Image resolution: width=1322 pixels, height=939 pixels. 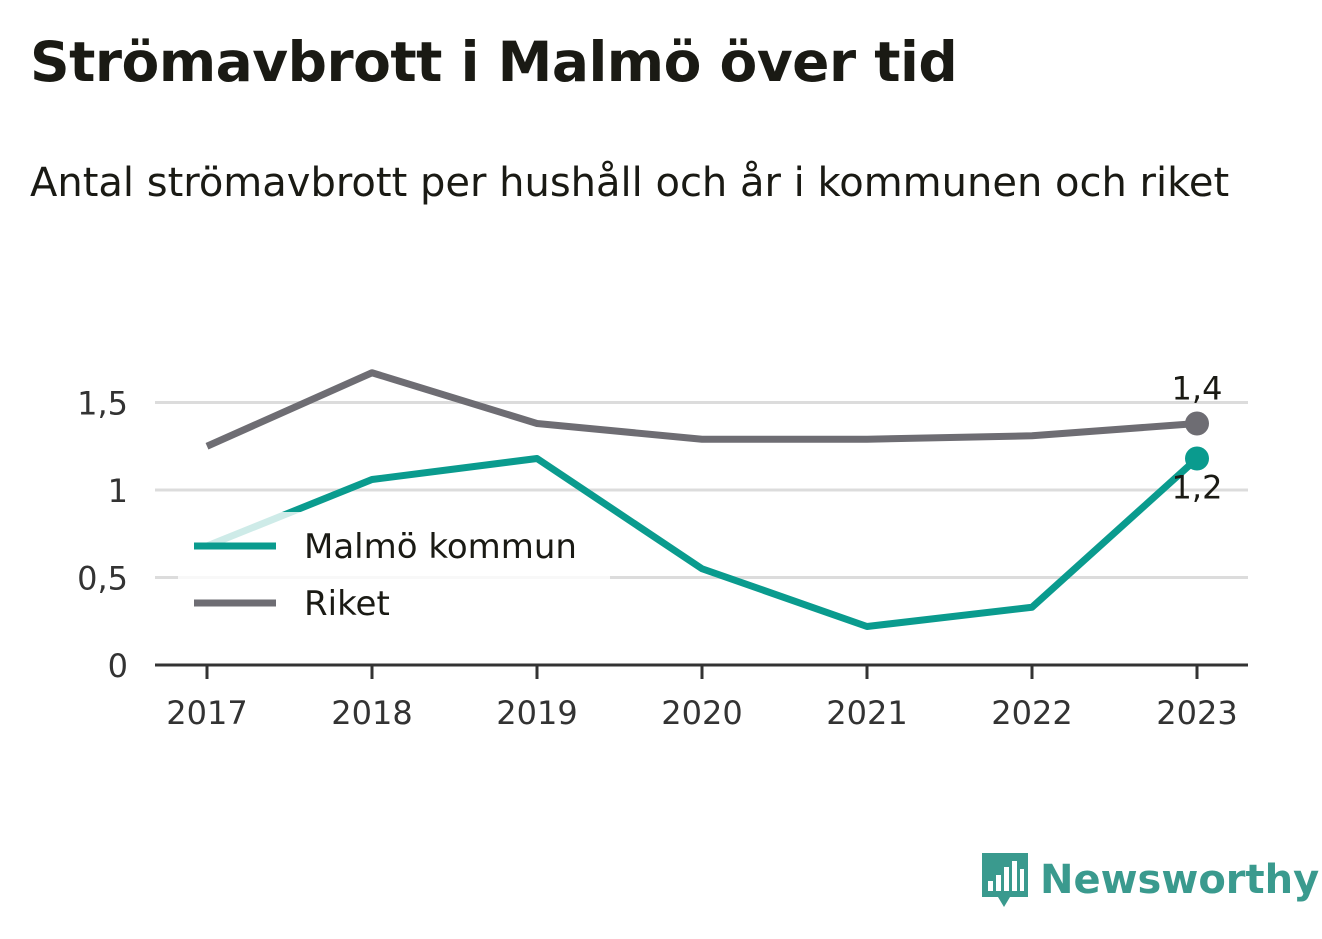 I want to click on x-tick-label: 2017, so click(x=206, y=713).